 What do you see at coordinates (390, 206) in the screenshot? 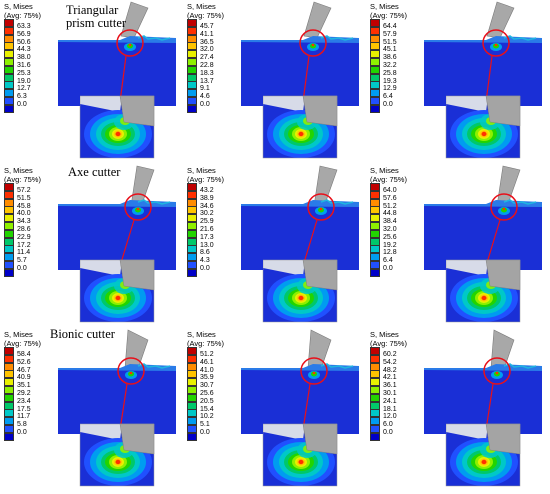
I see `scale-value: 51.2` at bounding box center [390, 206].